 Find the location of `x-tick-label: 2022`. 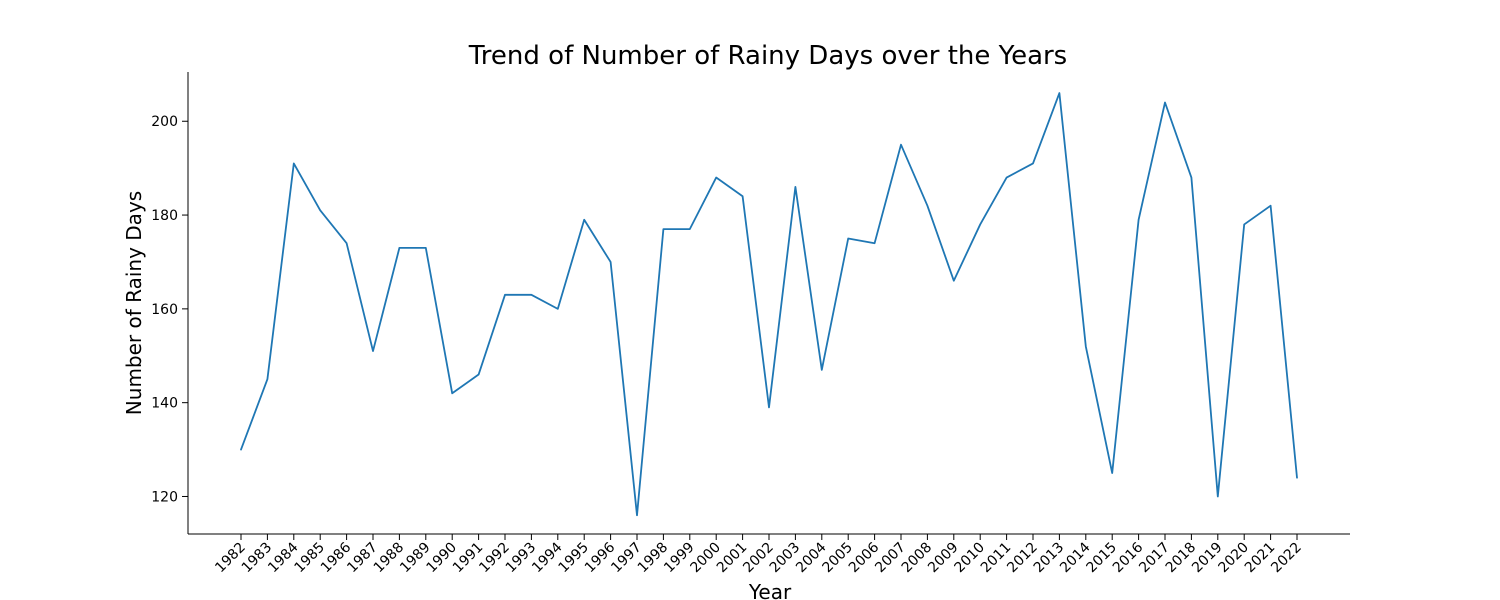

x-tick-label: 2022 is located at coordinates (1286, 558).